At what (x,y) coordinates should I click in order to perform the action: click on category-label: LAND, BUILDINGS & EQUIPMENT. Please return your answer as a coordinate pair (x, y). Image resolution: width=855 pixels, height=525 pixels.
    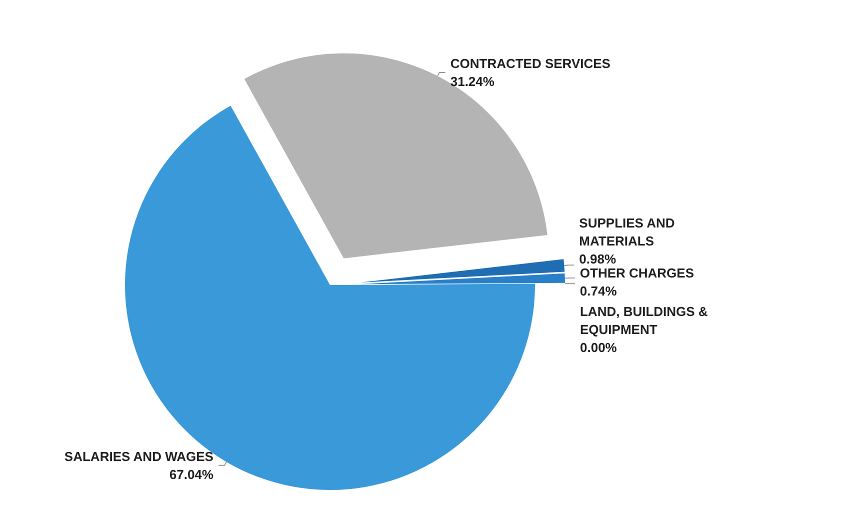
    Looking at the image, I should click on (644, 321).